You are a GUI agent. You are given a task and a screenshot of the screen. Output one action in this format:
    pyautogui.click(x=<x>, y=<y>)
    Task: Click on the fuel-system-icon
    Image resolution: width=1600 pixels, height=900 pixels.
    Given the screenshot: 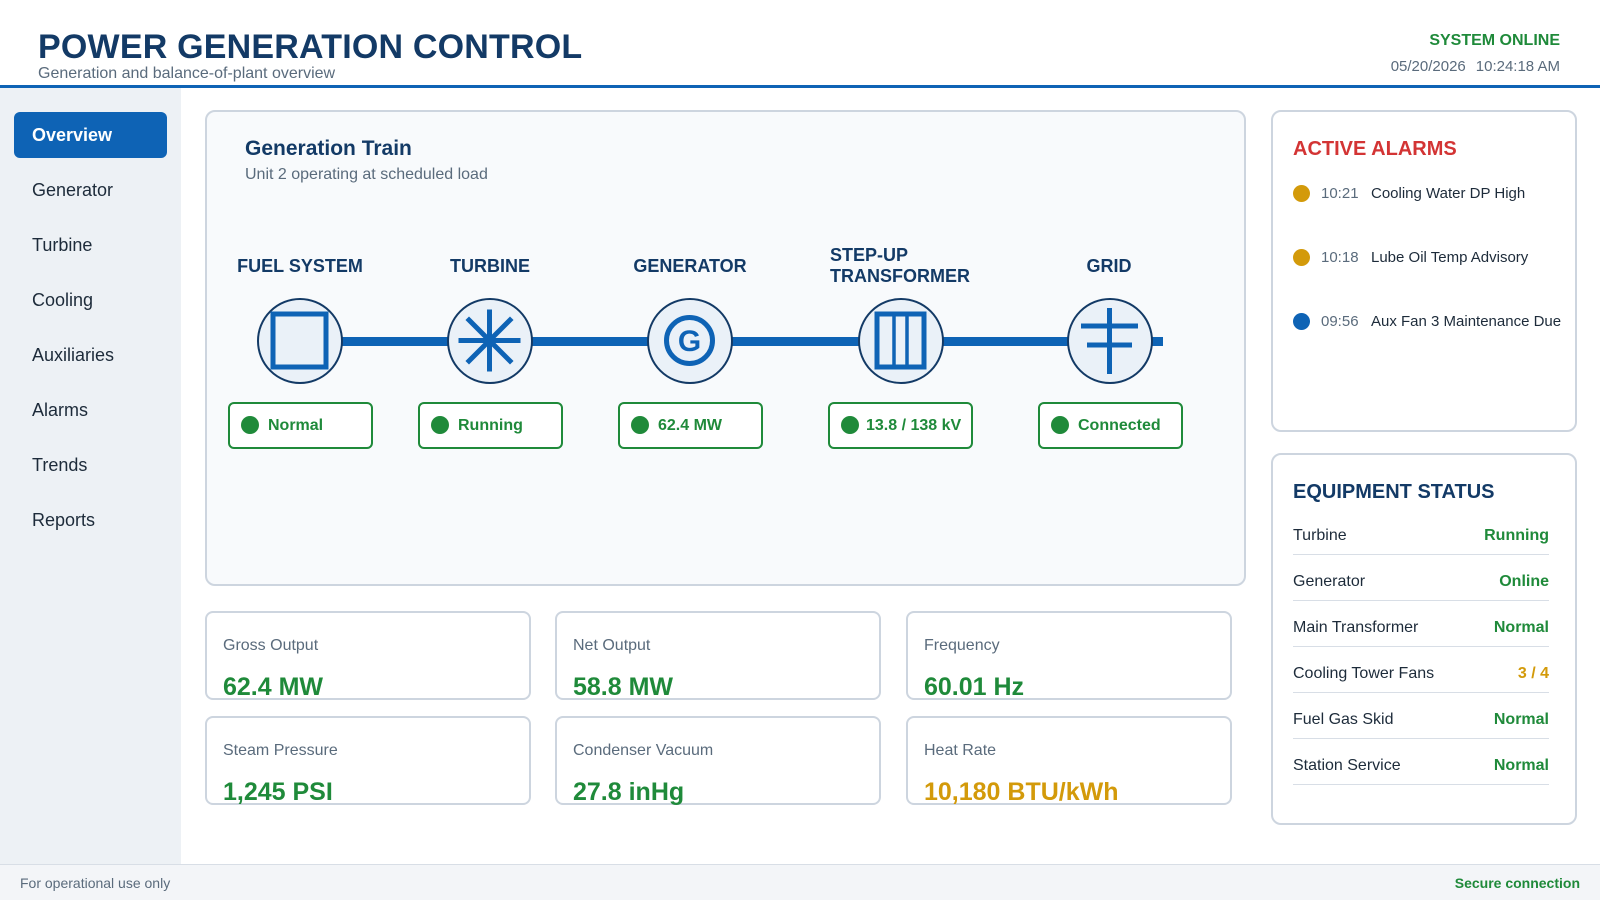 What is the action you would take?
    pyautogui.click(x=300, y=341)
    